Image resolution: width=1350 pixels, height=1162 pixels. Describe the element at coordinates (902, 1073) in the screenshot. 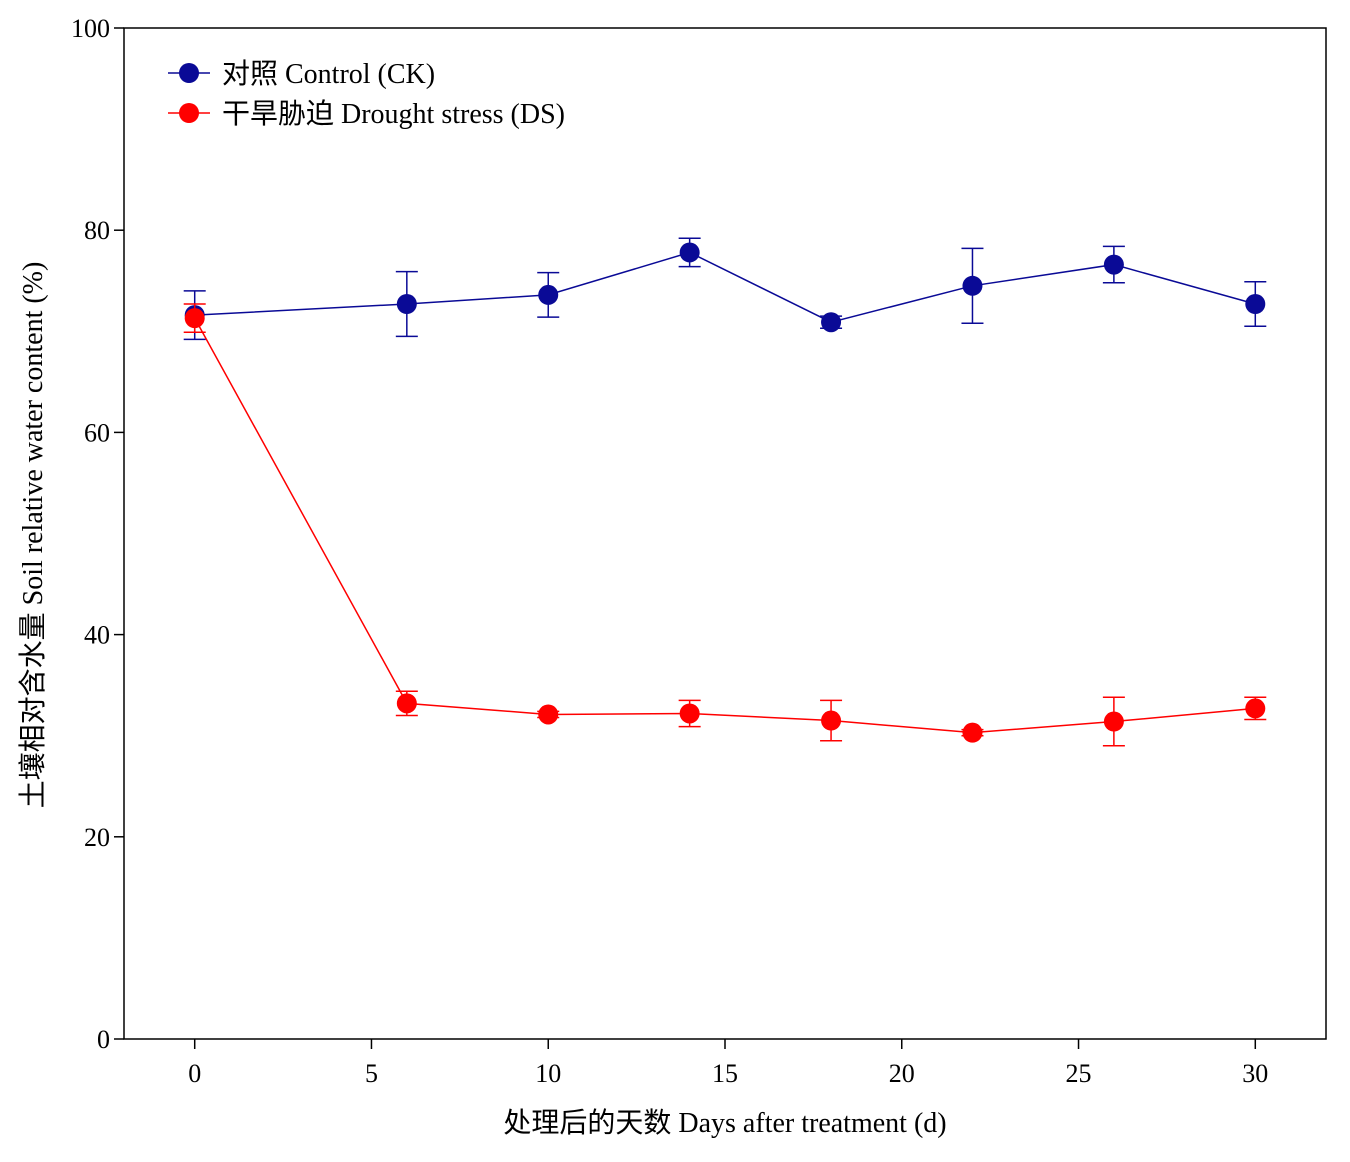

I see `x-tick-label: 20` at that location.